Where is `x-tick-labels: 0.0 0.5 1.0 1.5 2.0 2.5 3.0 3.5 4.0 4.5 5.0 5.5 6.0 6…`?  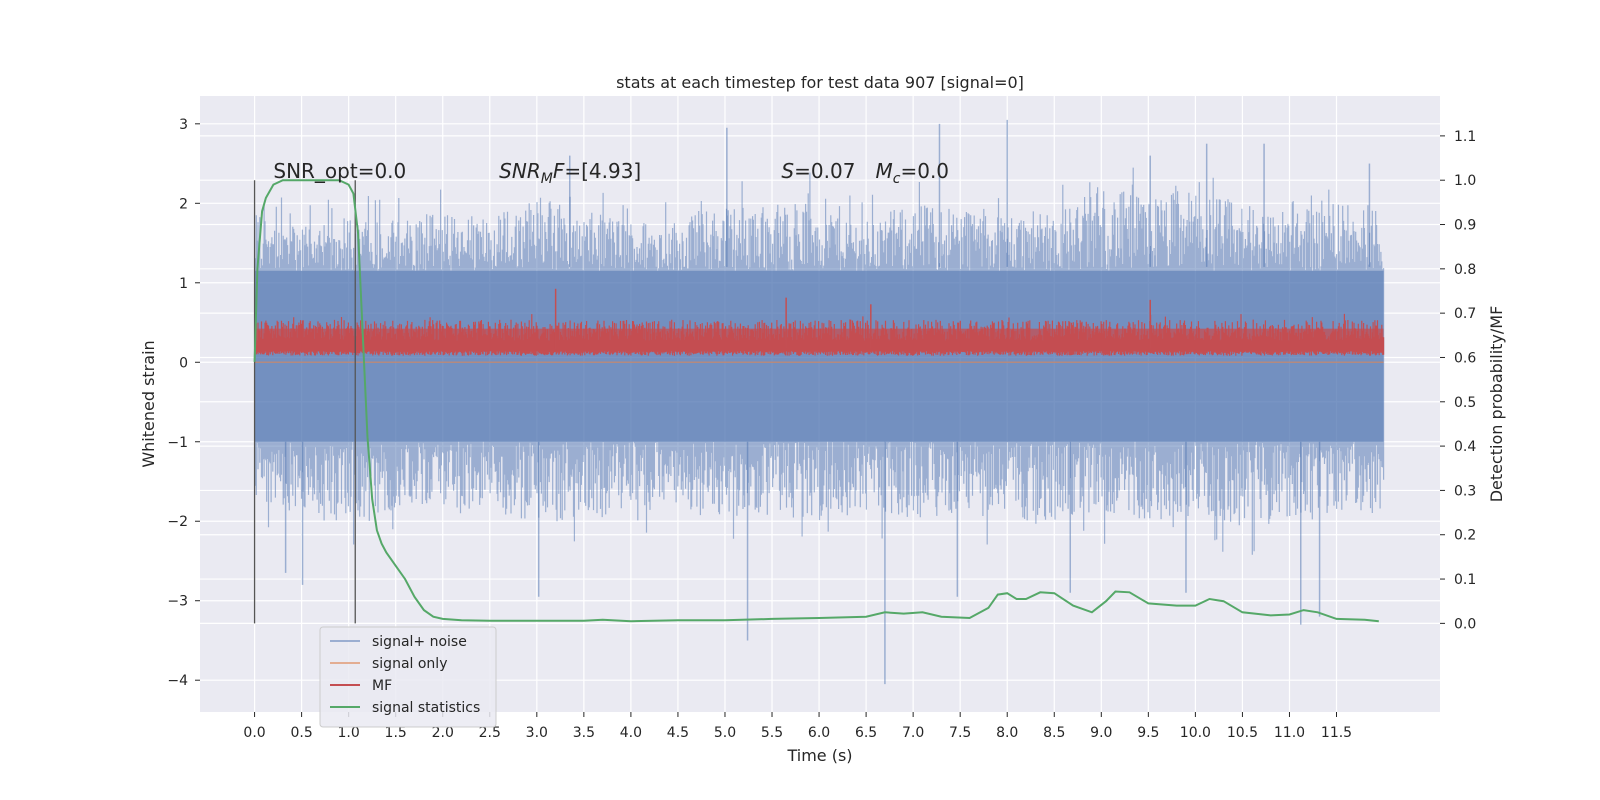
x-tick-labels: 0.0 0.5 1.0 1.5 2.0 2.5 3.0 3.5 4.0 4.5 5.0 5.5 6.0 6… is located at coordinates (797, 726).